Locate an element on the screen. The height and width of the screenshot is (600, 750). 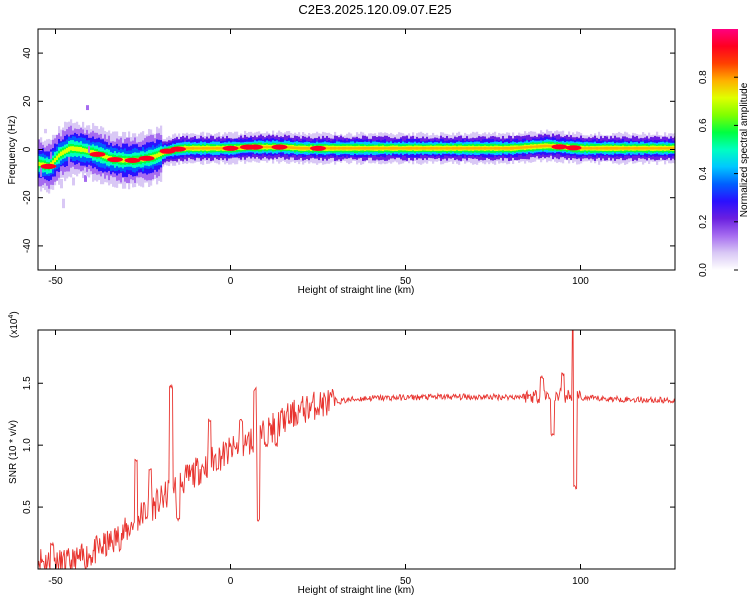
x-tick-label: -50 is located at coordinates (55, 281).